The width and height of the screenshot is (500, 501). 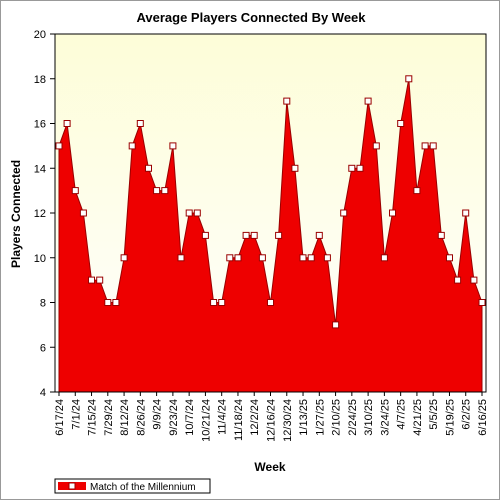 What do you see at coordinates (40, 80) in the screenshot?
I see `y-tick-label: 18` at bounding box center [40, 80].